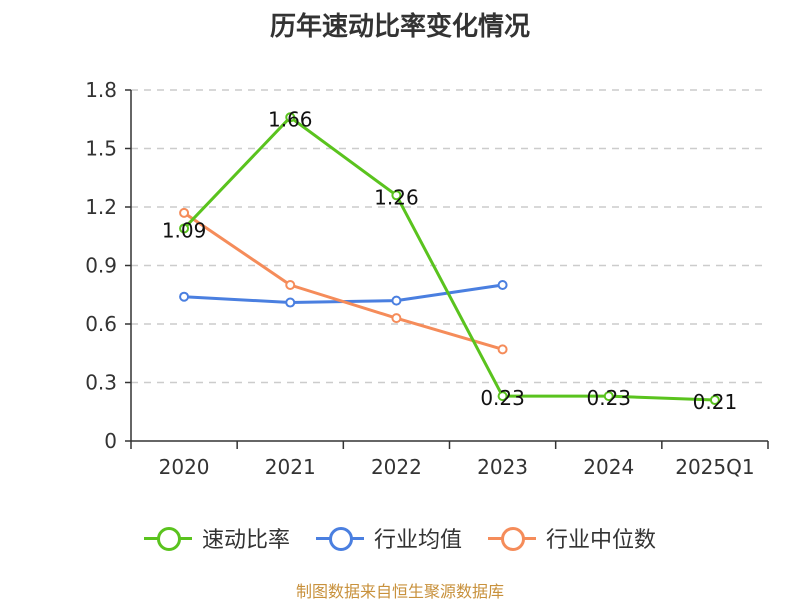 The width and height of the screenshot is (800, 602). I want to click on legend-label-quick-ratio: 速动比率, so click(245, 540).